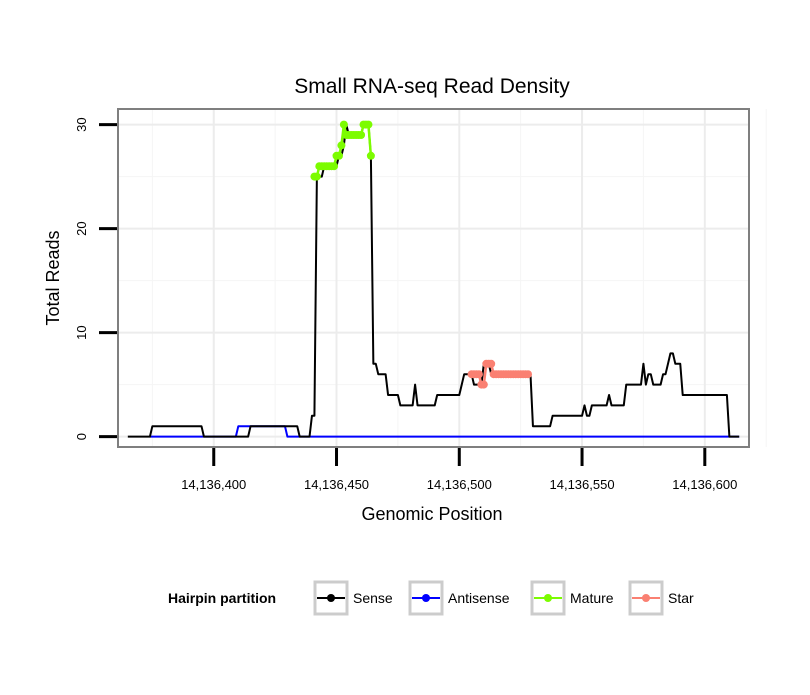  Describe the element at coordinates (431, 514) in the screenshot. I see `x-axis-label: Genomic Position` at that location.